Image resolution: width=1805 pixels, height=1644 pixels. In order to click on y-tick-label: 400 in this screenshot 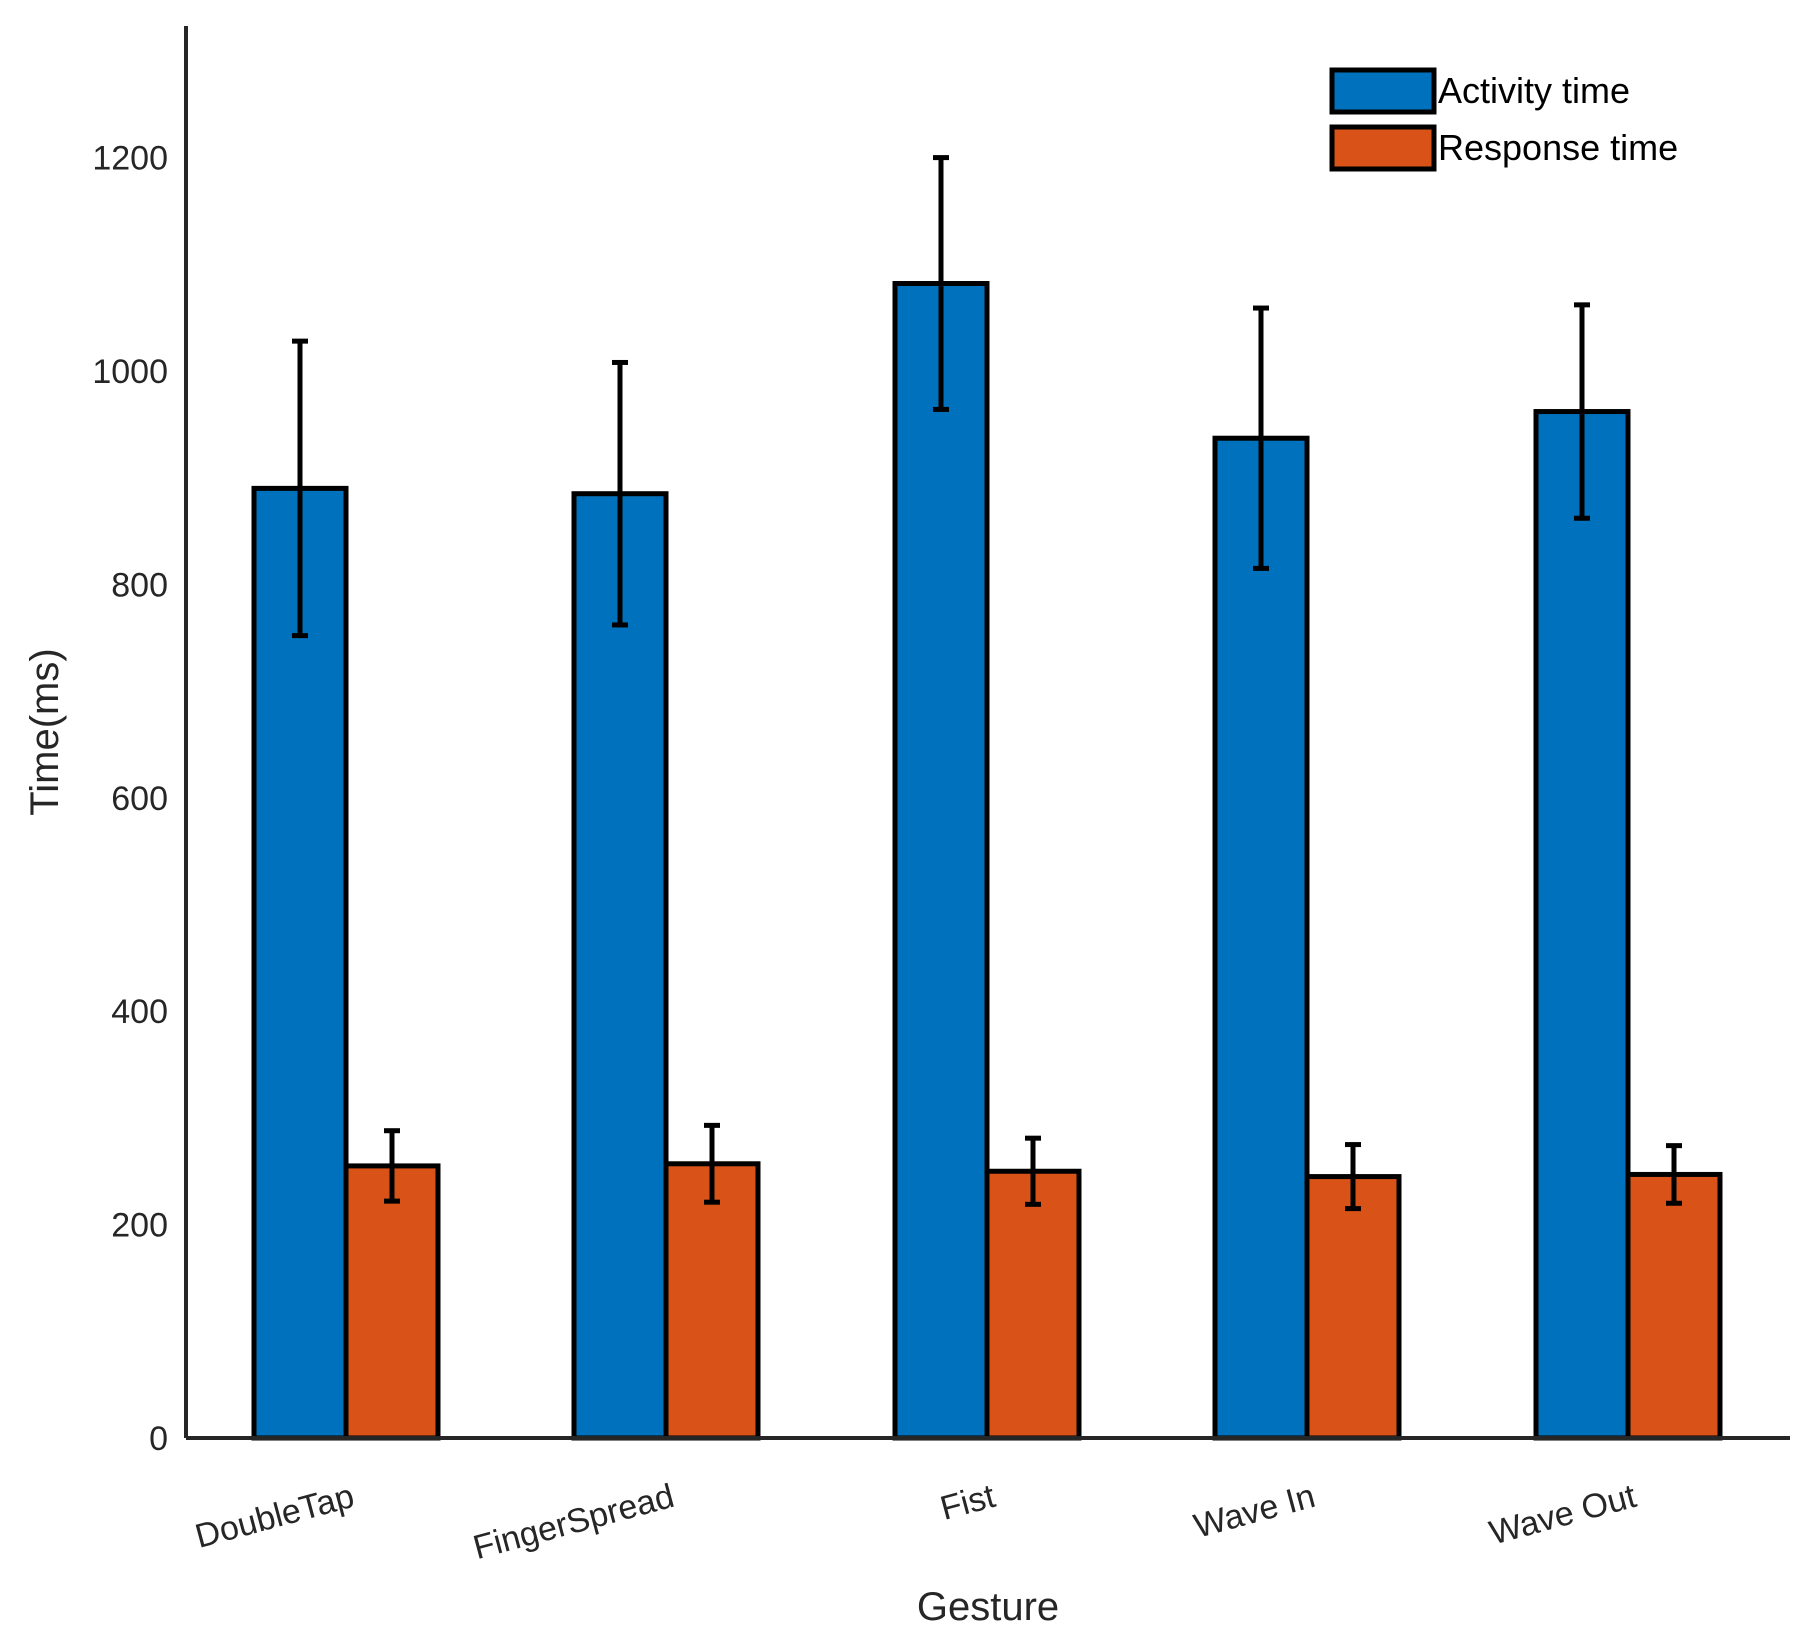, I will do `click(139, 1012)`.